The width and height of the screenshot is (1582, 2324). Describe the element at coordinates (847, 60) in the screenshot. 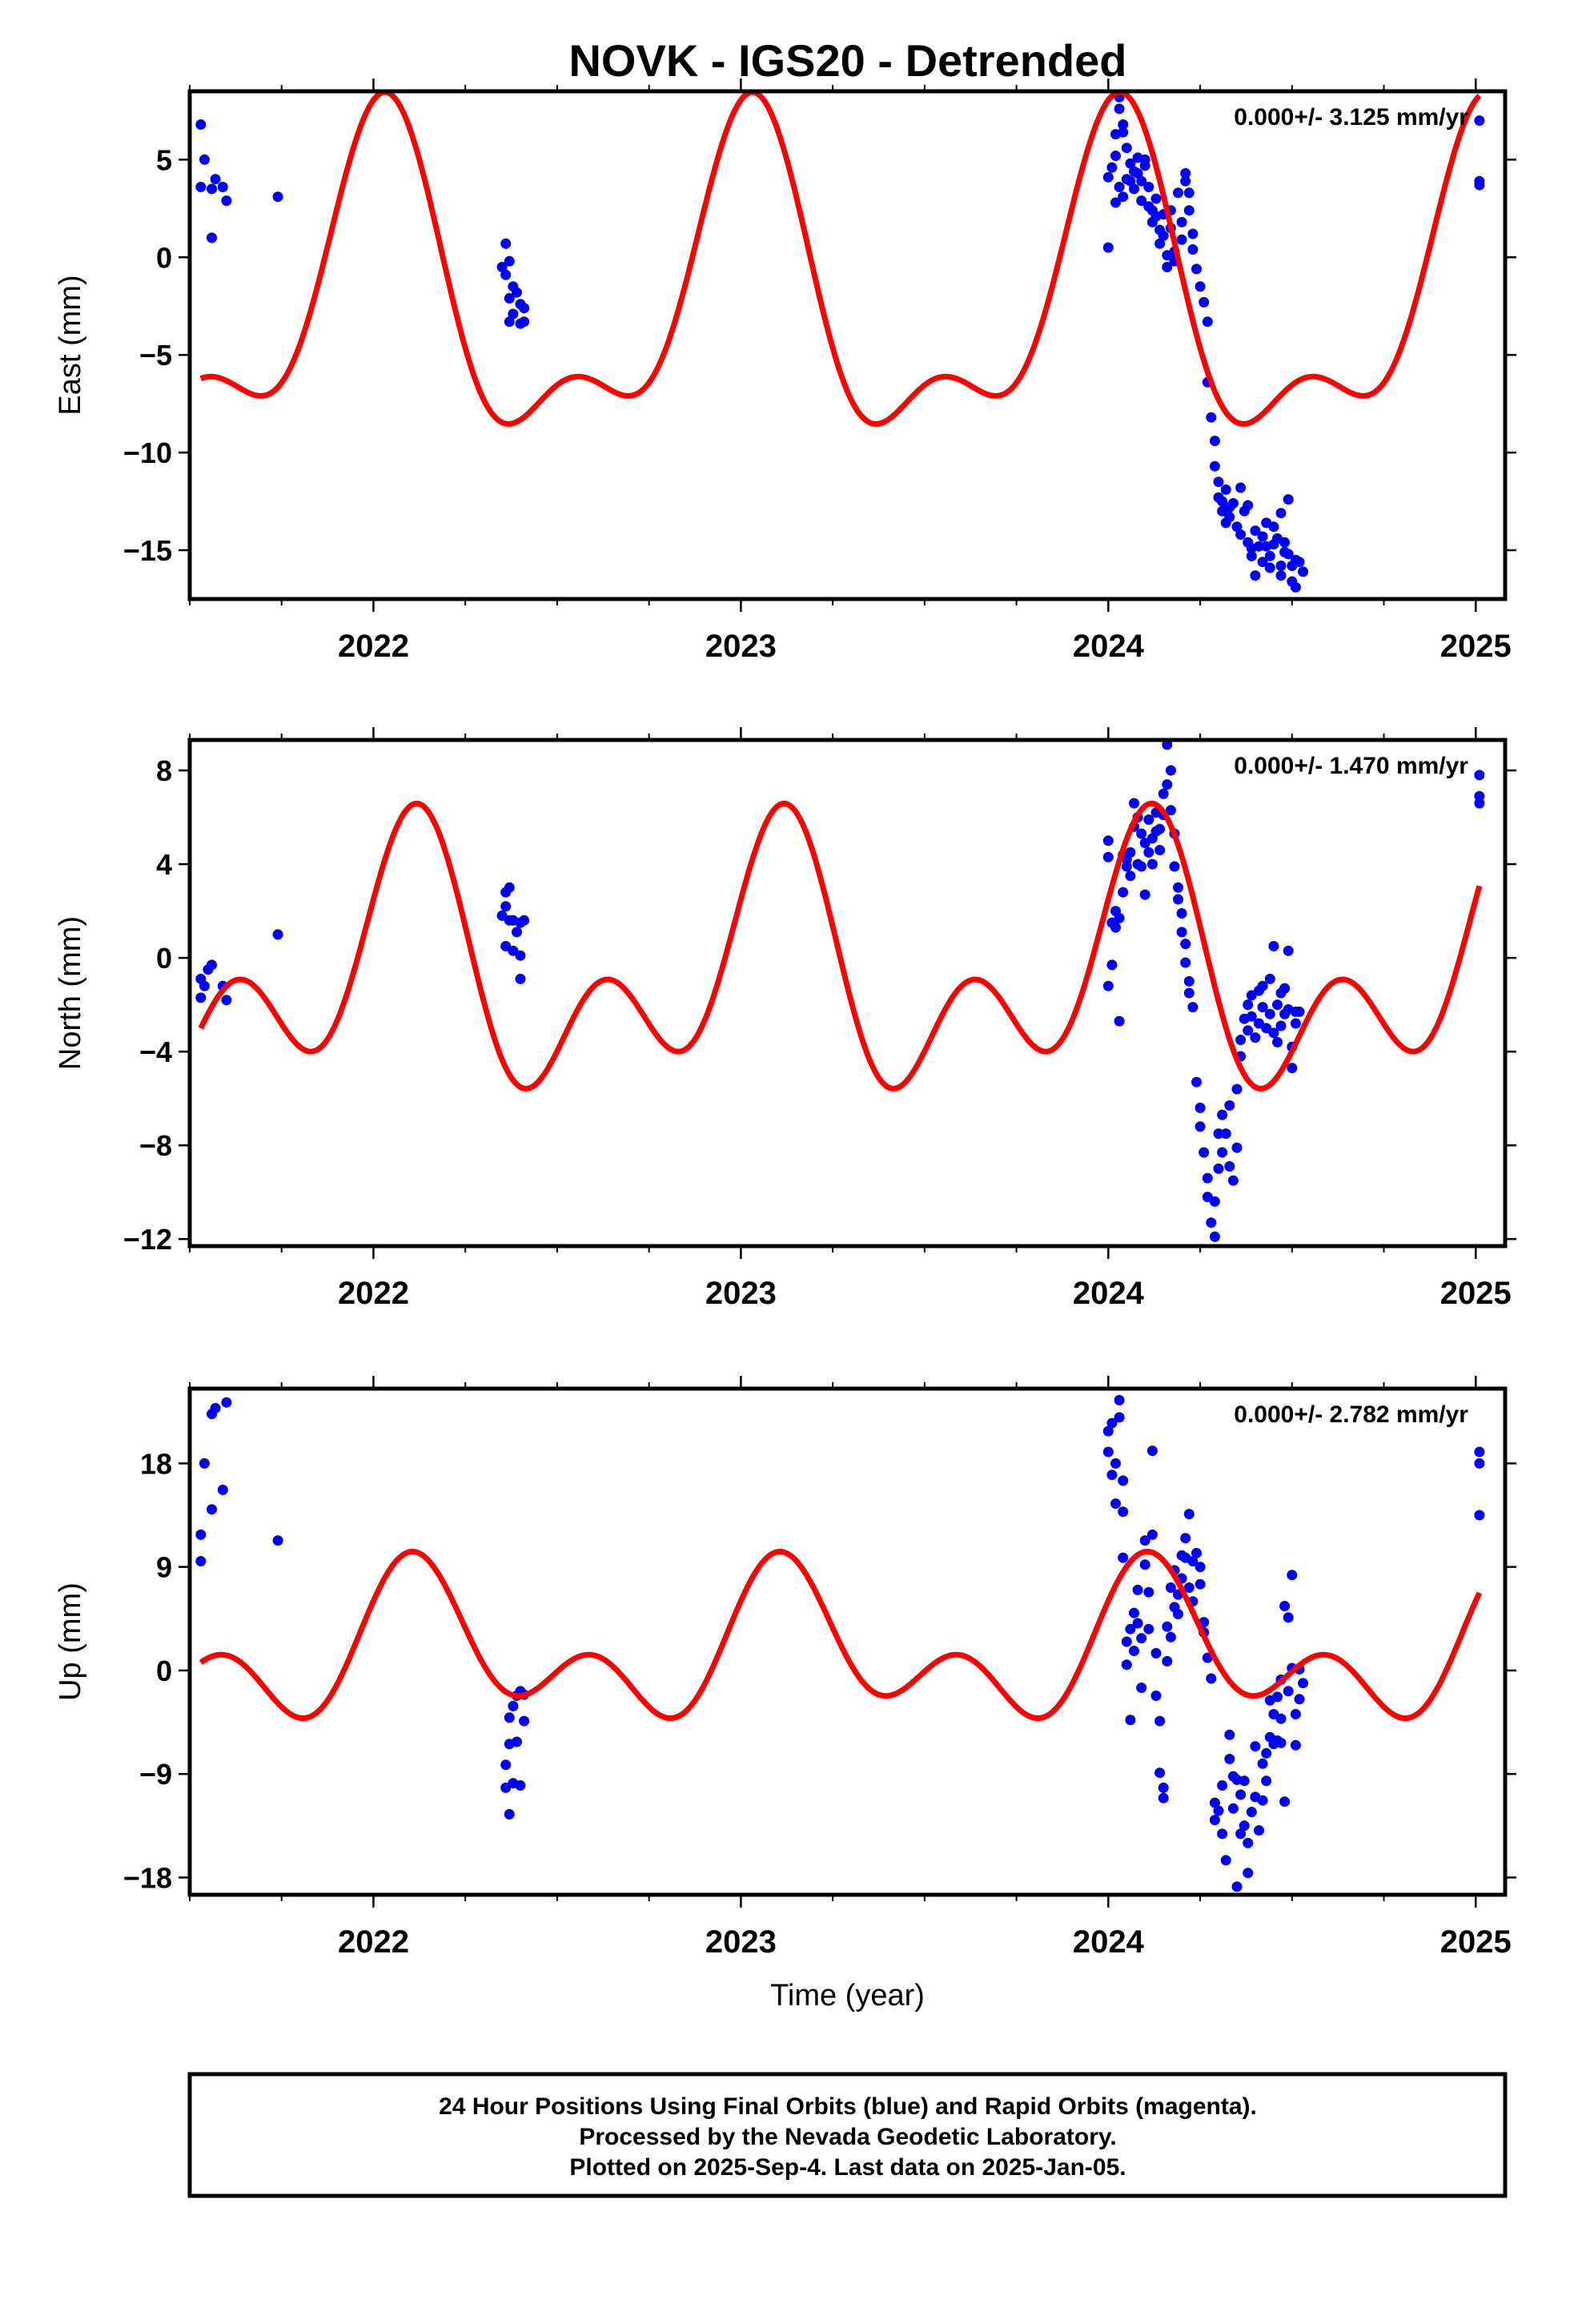

I see `chart-title: NOVK - IGS20 - Detrended` at that location.